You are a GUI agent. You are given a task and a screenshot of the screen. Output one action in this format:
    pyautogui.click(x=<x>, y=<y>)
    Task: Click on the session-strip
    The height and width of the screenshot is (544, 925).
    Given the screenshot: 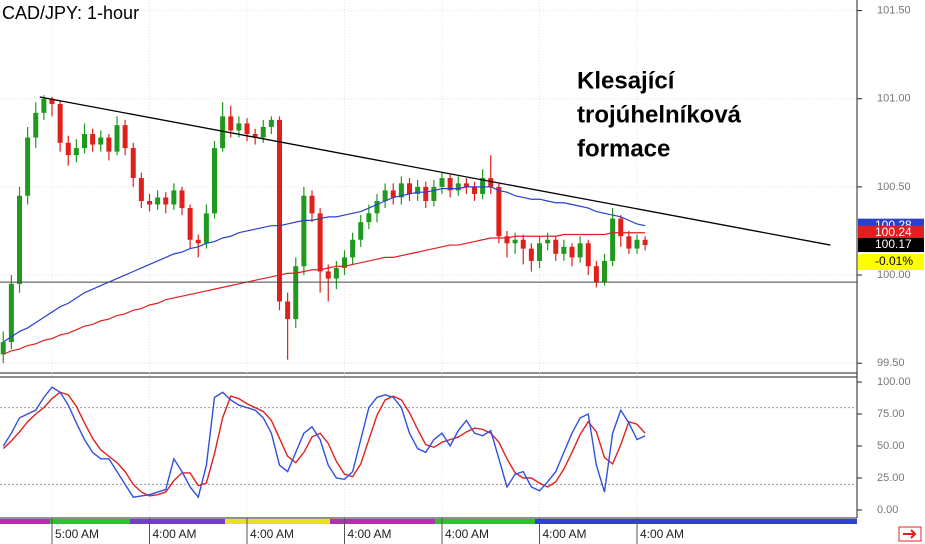 What is the action you would take?
    pyautogui.click(x=428, y=521)
    